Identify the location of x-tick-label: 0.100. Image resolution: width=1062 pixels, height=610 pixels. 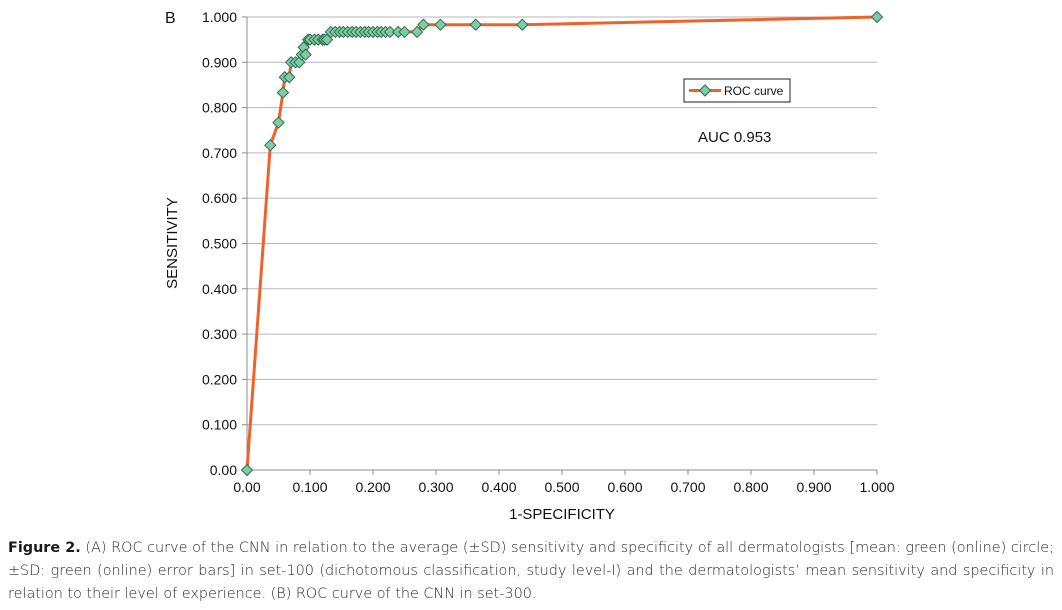
(309, 487).